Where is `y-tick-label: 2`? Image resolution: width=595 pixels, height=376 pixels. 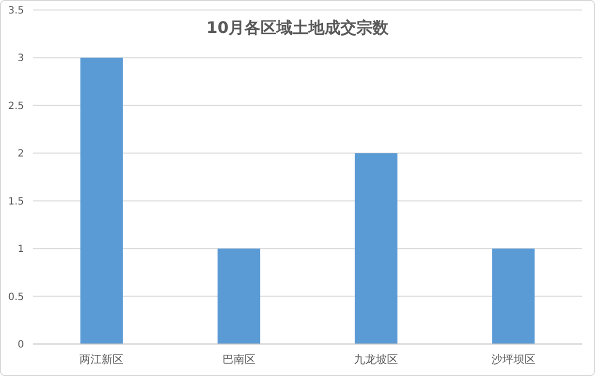 y-tick-label: 2 is located at coordinates (21, 154).